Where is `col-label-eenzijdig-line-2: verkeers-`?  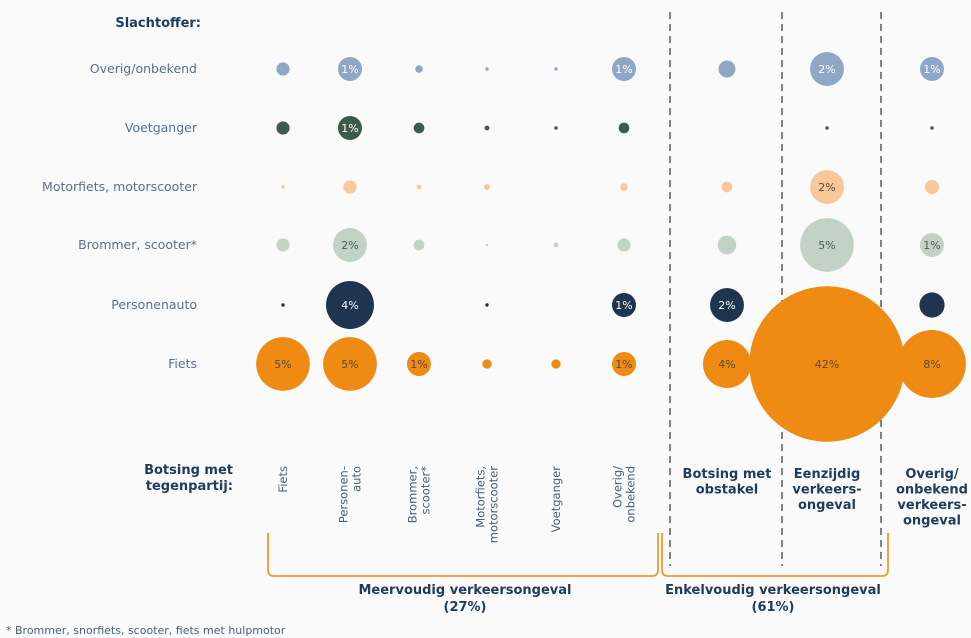 col-label-eenzijdig-line-2: verkeers- is located at coordinates (826, 490).